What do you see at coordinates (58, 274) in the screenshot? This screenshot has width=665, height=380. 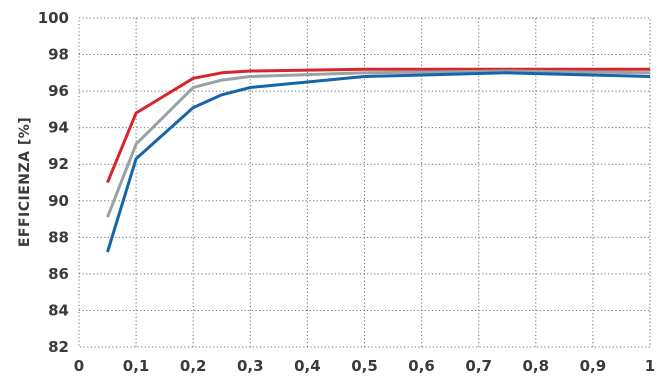 I see `y-tick-label: 86` at bounding box center [58, 274].